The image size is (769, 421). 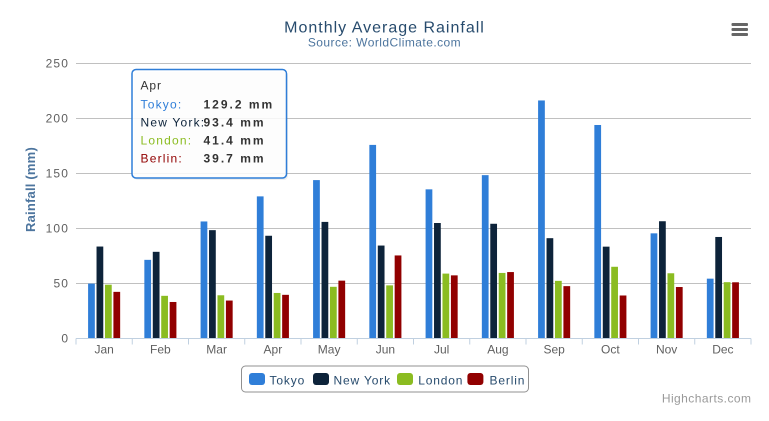 What do you see at coordinates (235, 123) in the screenshot?
I see `svg-text: 93.4 mm` at bounding box center [235, 123].